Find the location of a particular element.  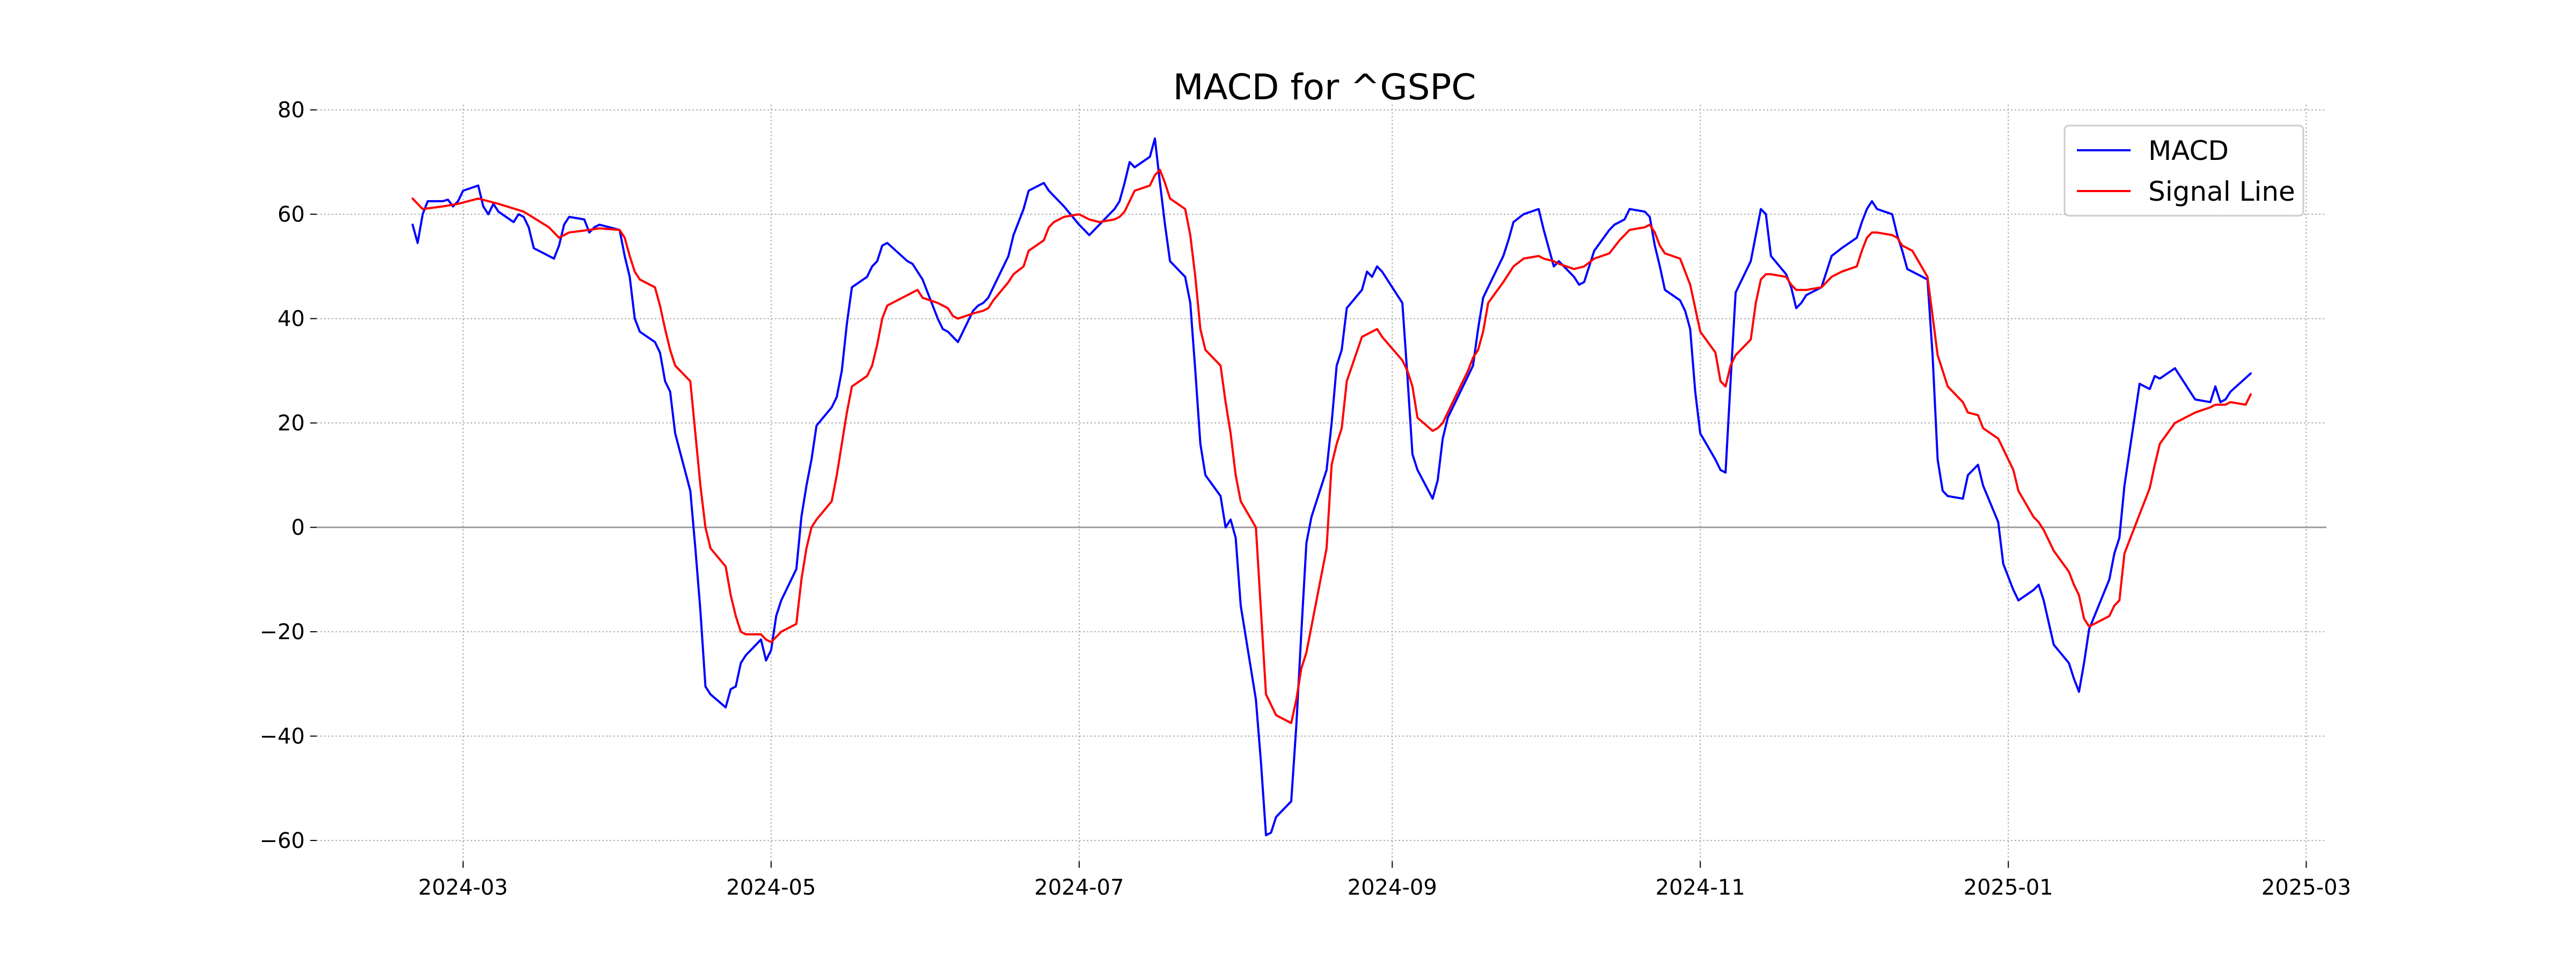

x-tick-label: 2024-09 is located at coordinates (1392, 887).